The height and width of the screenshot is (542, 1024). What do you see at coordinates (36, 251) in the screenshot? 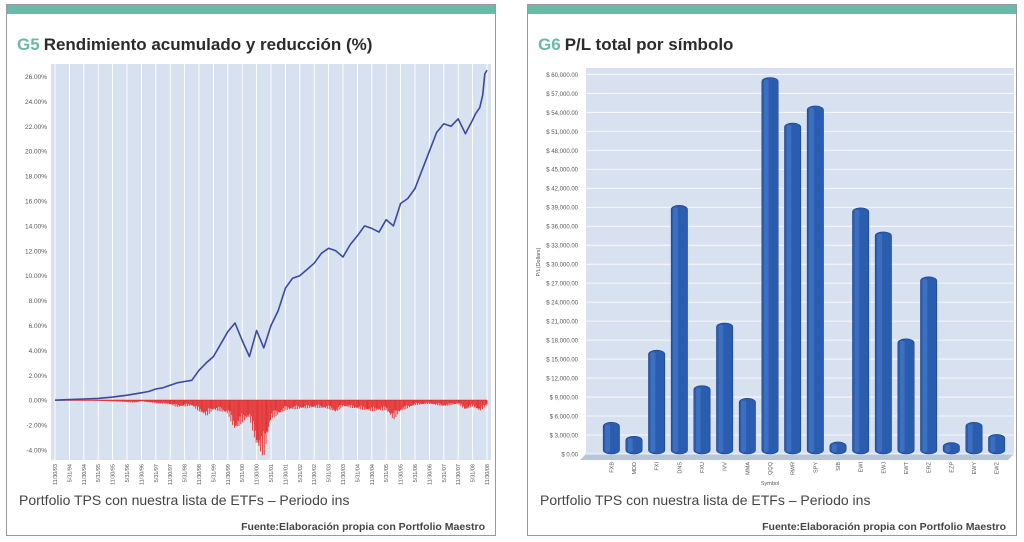
I see `y-tick-label: 12.00%` at bounding box center [36, 251].